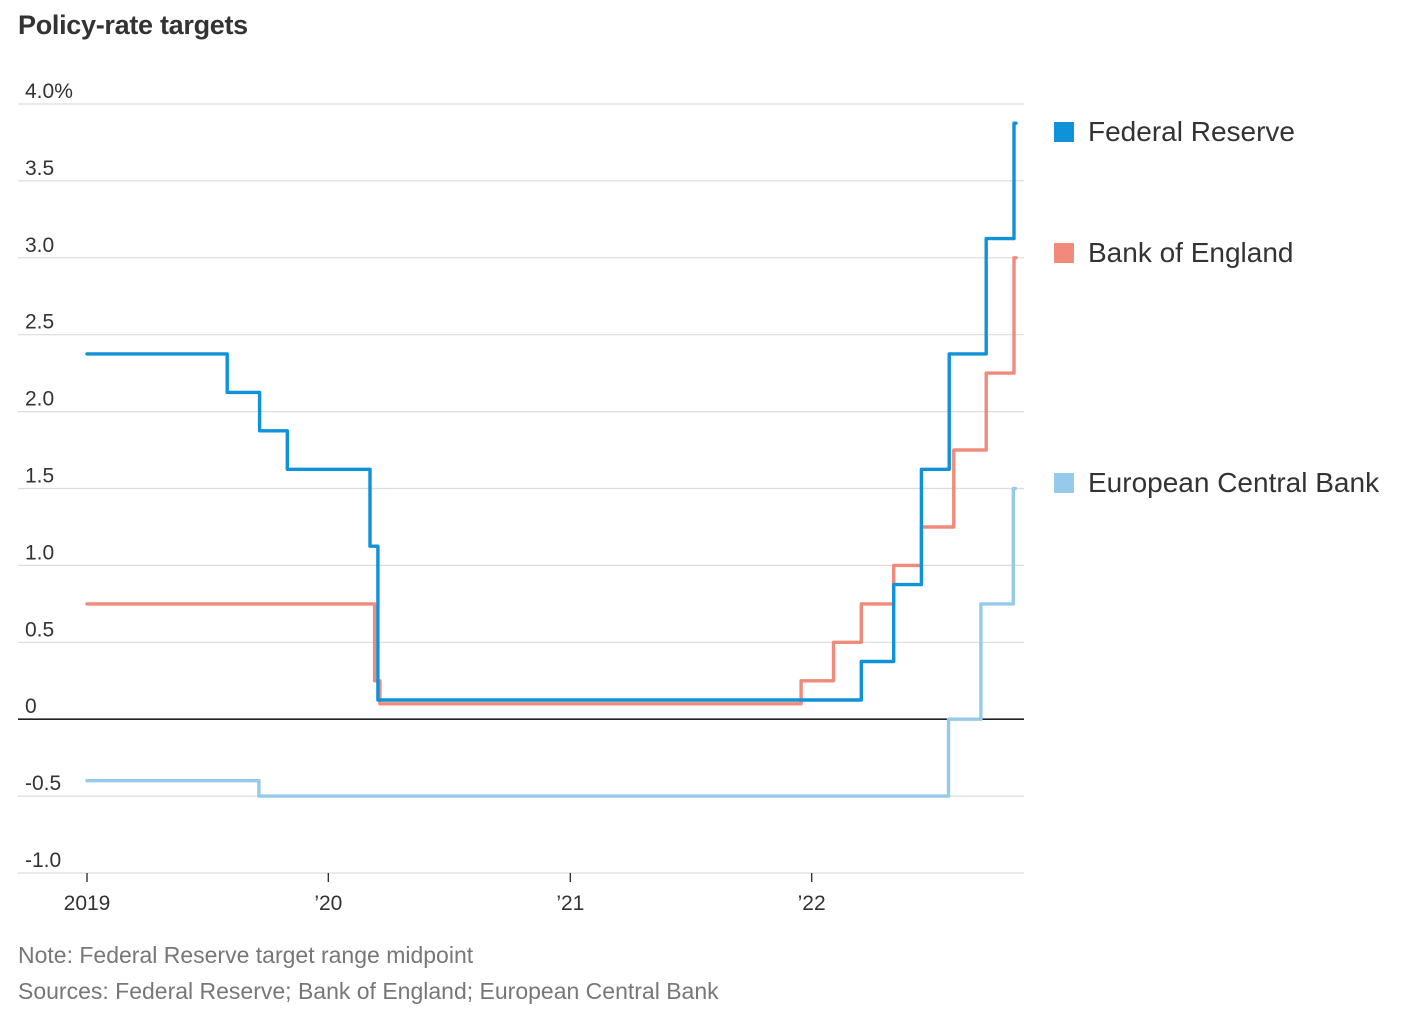 The height and width of the screenshot is (1028, 1418). Describe the element at coordinates (39, 245) in the screenshot. I see `y-tick-label: 3.0` at that location.